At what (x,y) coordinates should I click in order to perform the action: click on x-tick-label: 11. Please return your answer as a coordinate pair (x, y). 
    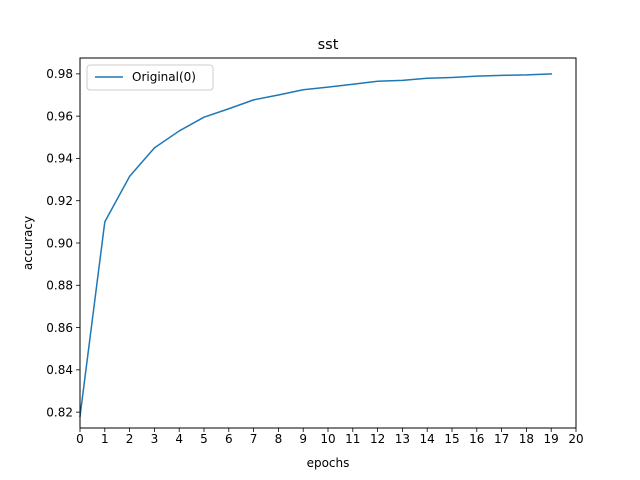
    Looking at the image, I should click on (352, 439).